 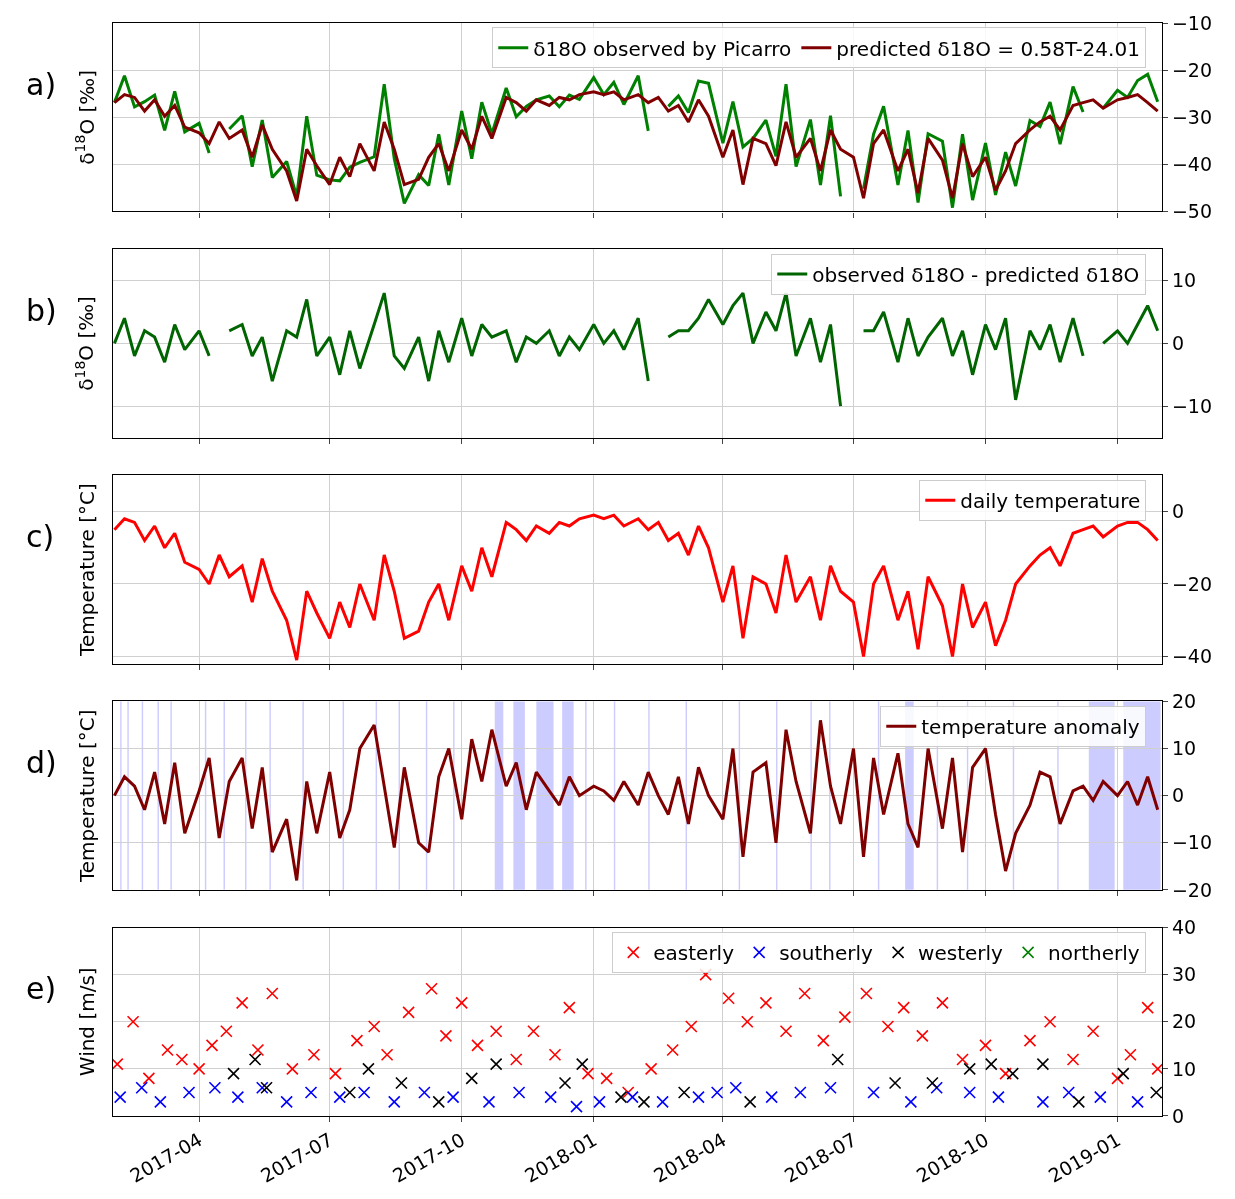 What do you see at coordinates (1184, 927) in the screenshot?
I see `y-tick-label: 40` at bounding box center [1184, 927].